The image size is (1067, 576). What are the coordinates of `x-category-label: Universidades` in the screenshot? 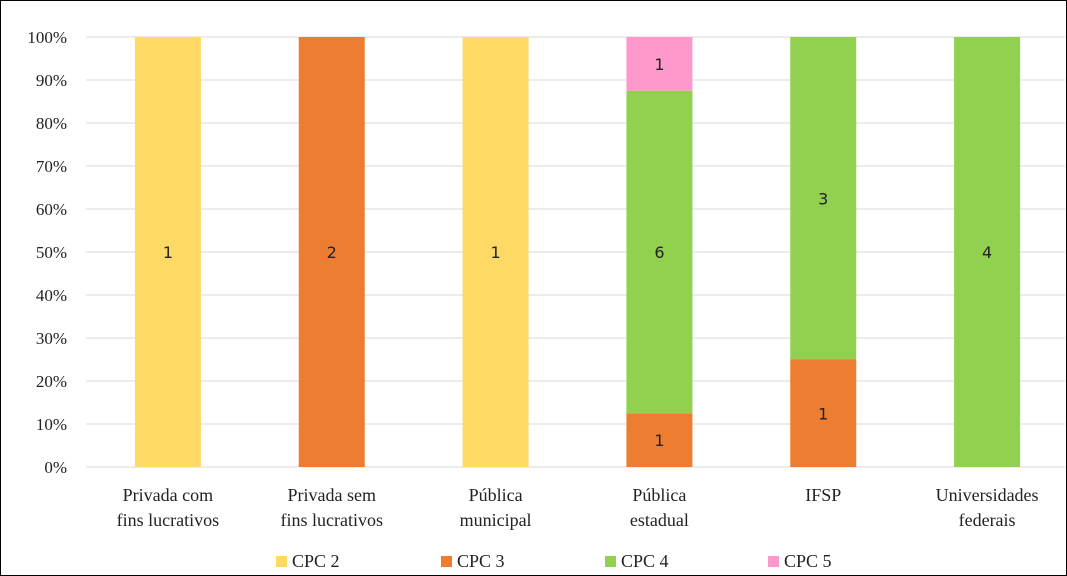 It's located at (987, 495).